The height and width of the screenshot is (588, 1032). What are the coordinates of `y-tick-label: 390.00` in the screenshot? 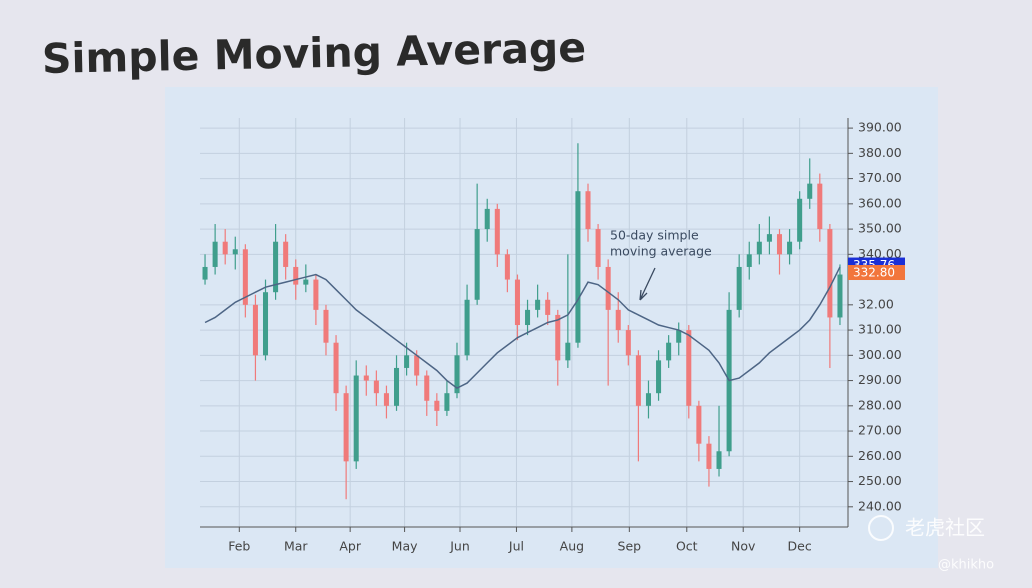 It's located at (880, 127).